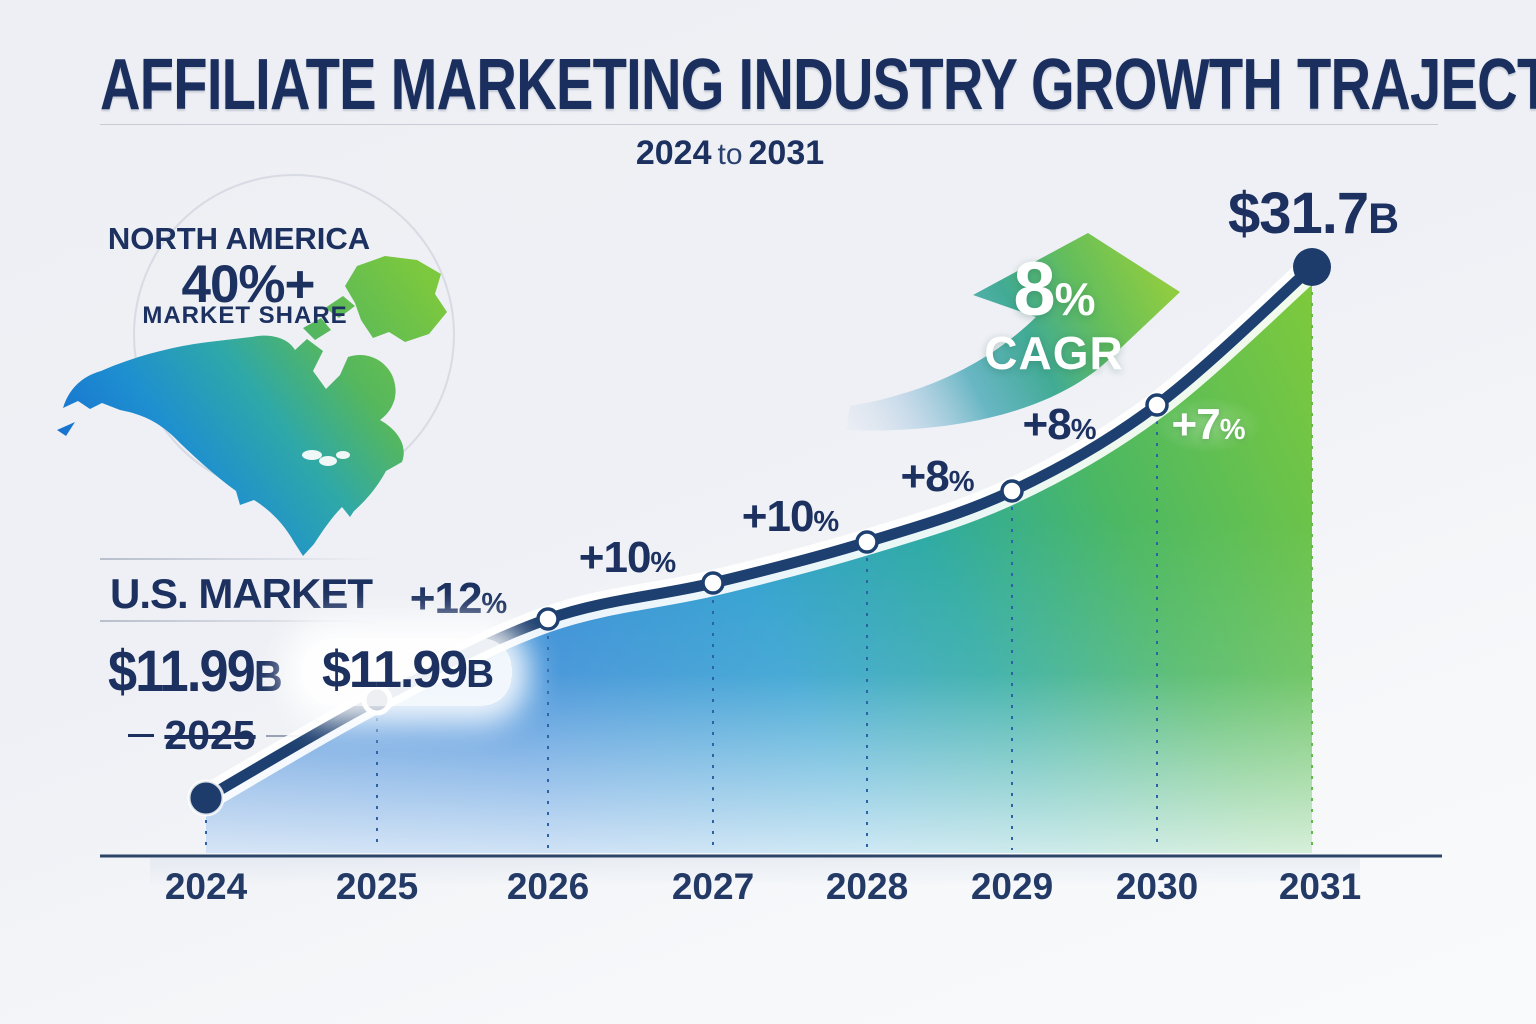  What do you see at coordinates (246, 559) in the screenshot?
I see `us-market-divider-top` at bounding box center [246, 559].